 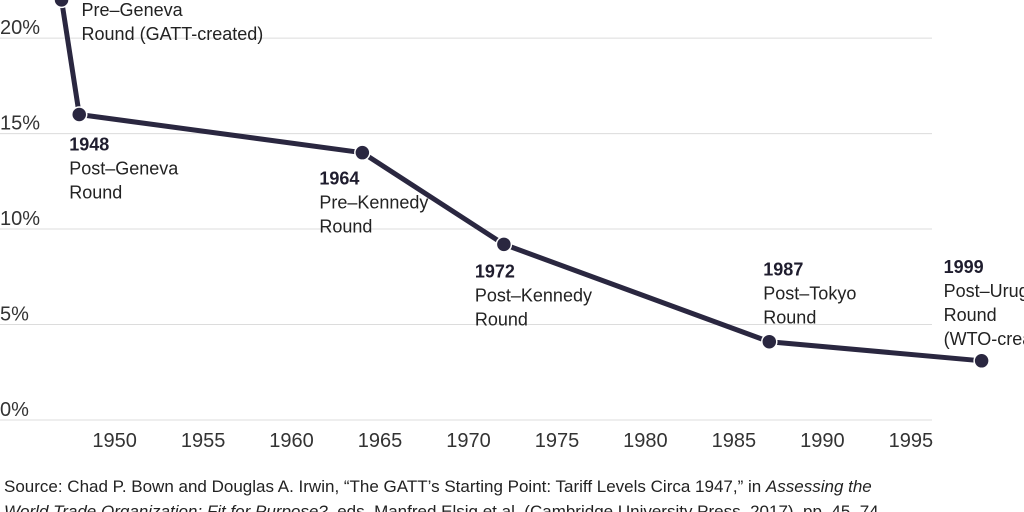 What do you see at coordinates (911, 441) in the screenshot?
I see `x-tick-label-1995: 1995` at bounding box center [911, 441].